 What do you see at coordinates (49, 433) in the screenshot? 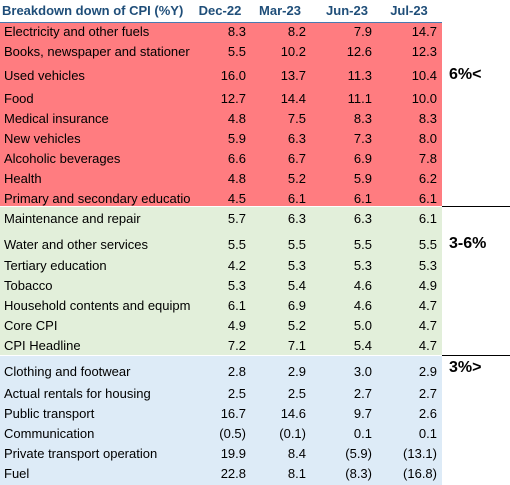
I see `category-name-cell: Communication` at bounding box center [49, 433].